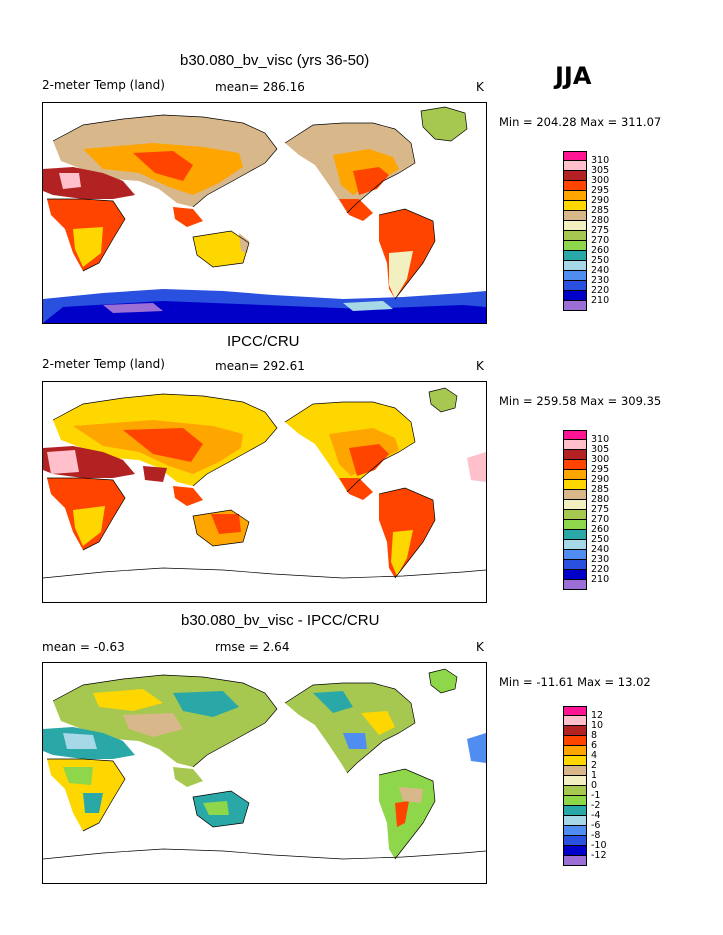  I want to click on legend-label: 4, so click(594, 755).